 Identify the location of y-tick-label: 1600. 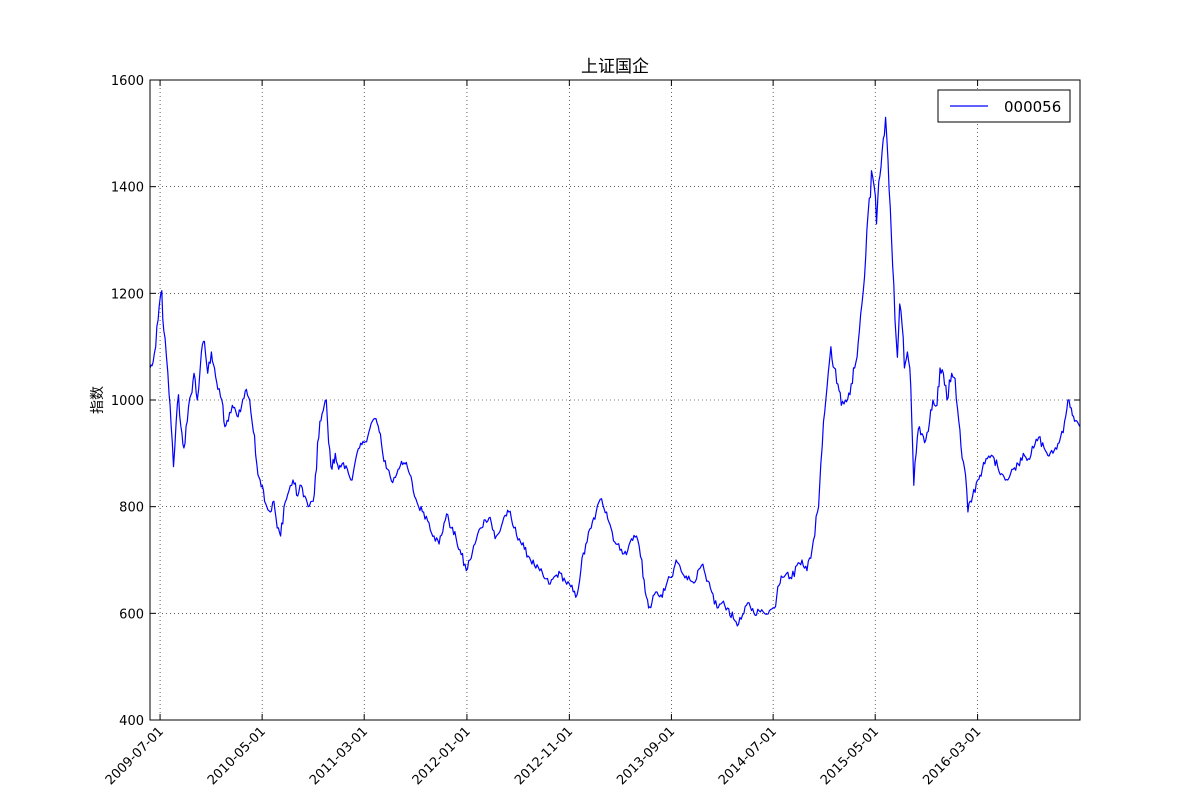
(127, 81).